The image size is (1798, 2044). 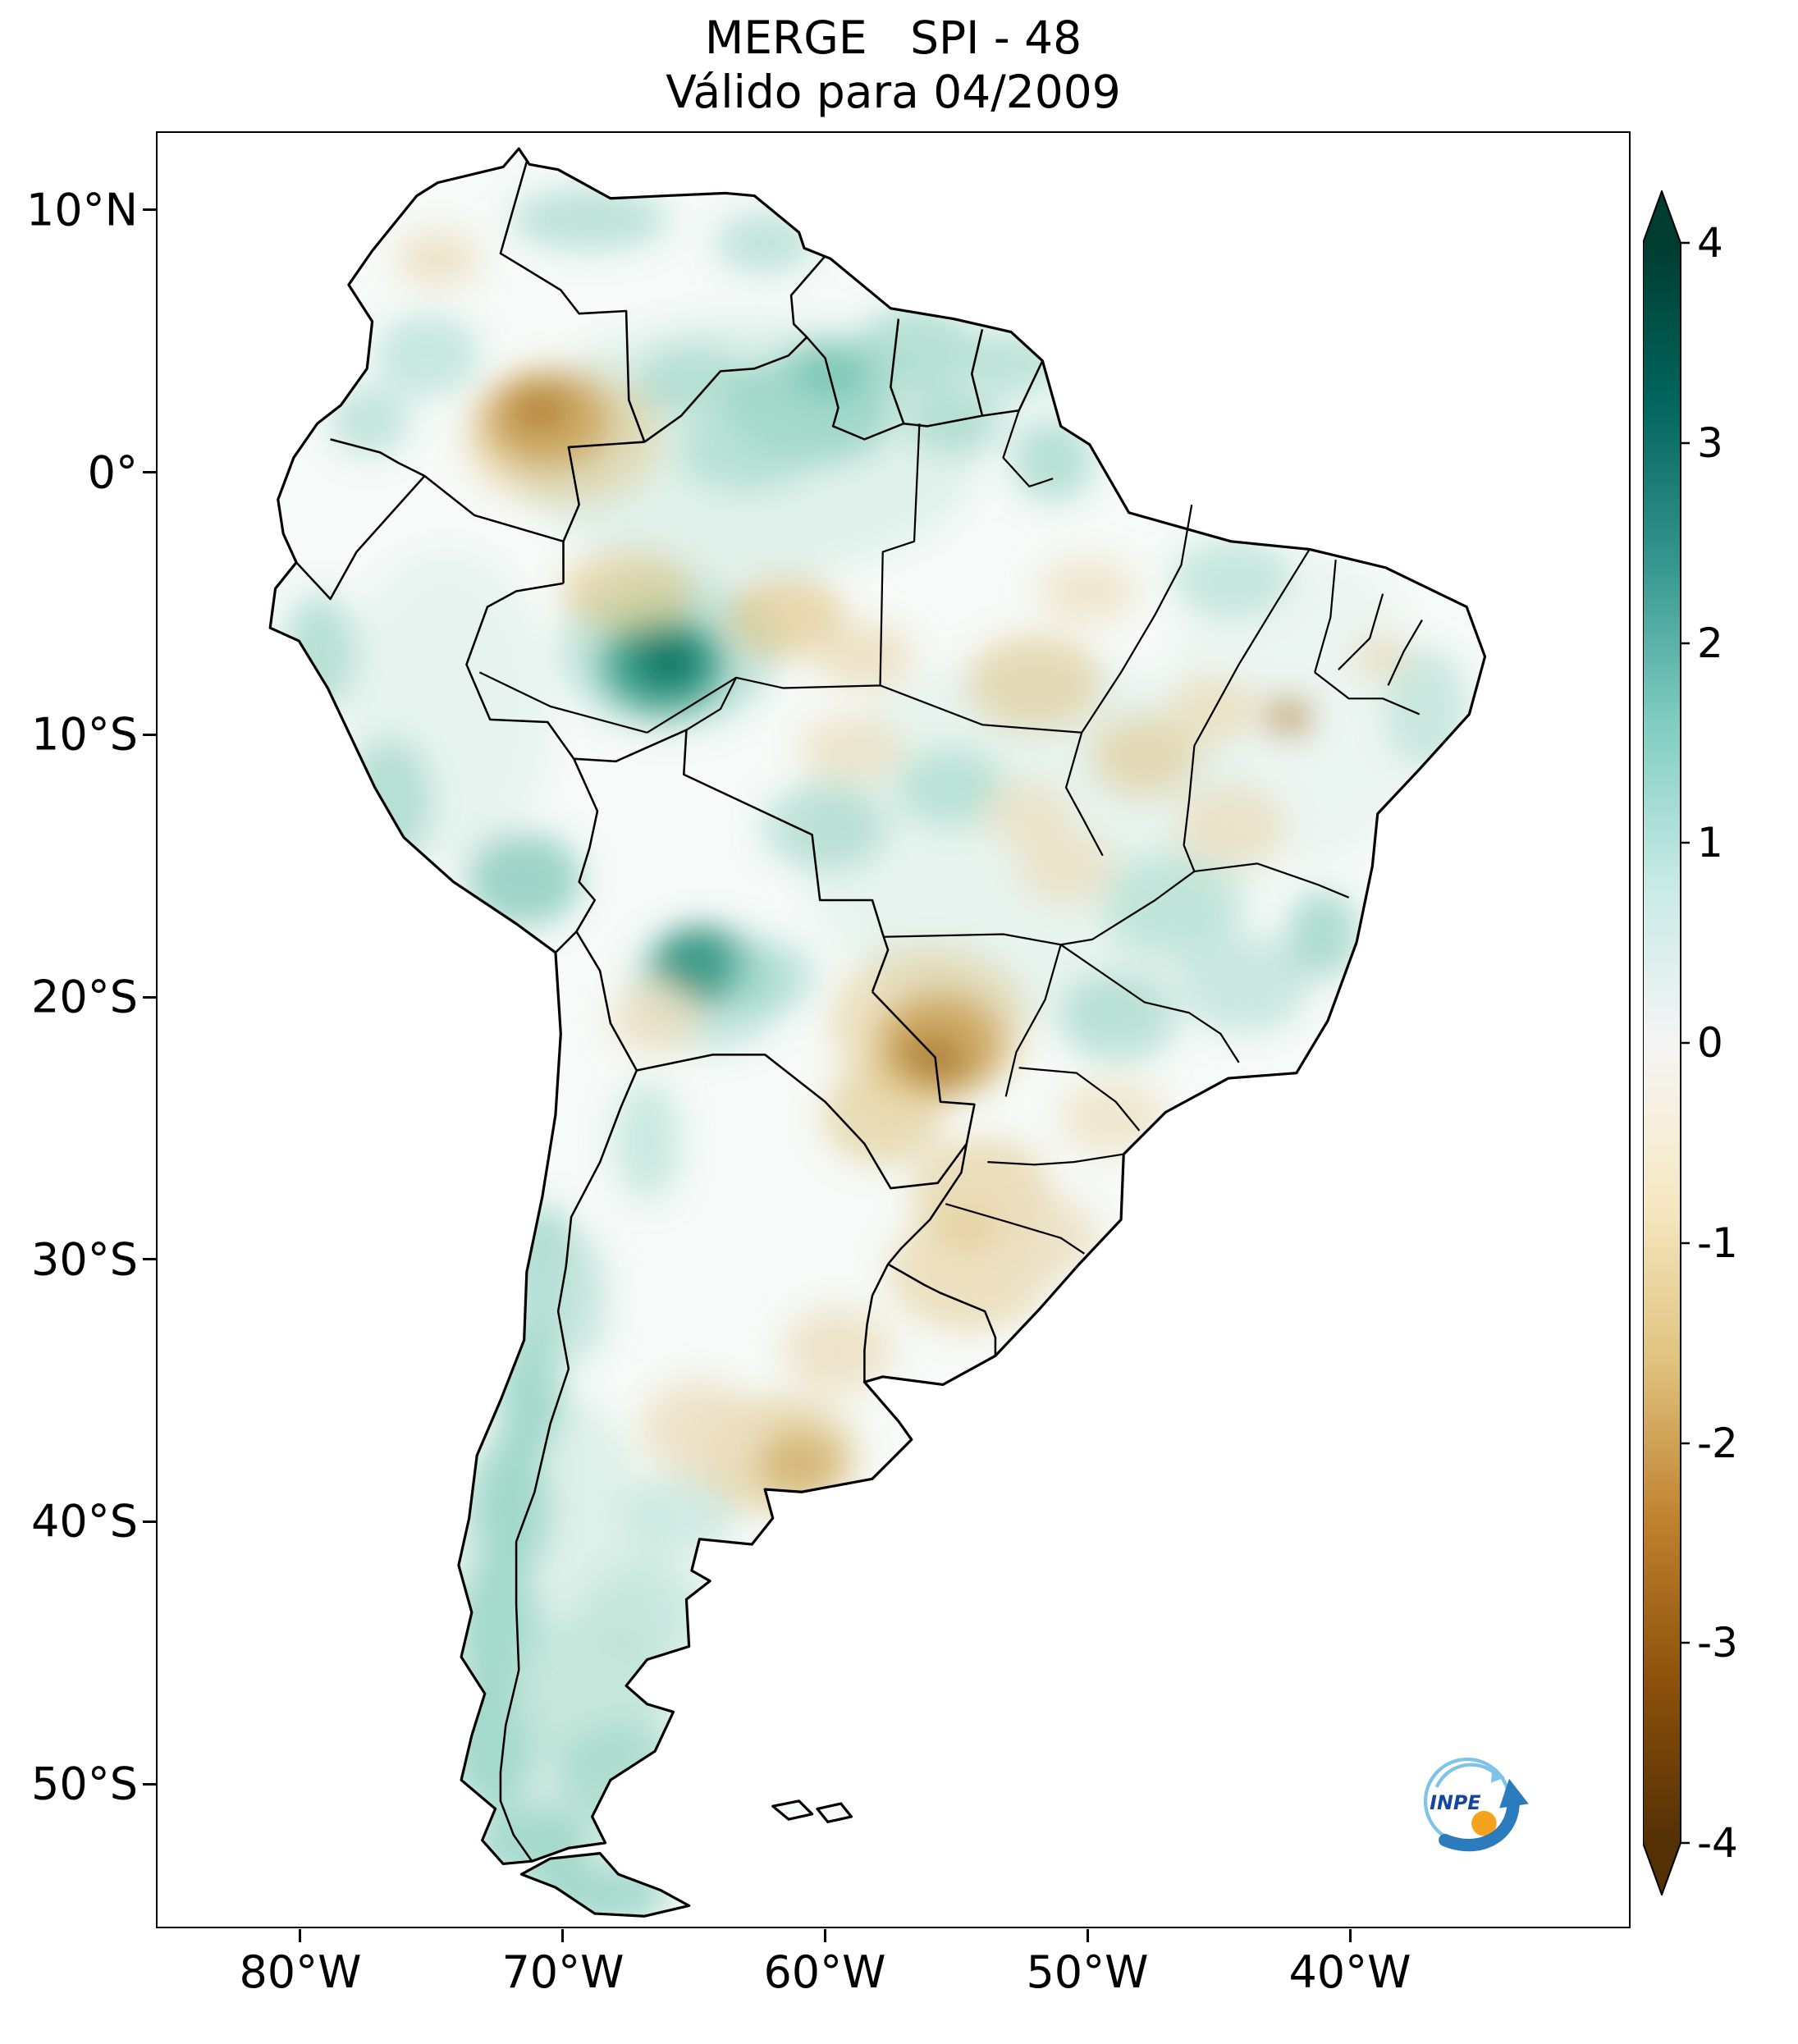 I want to click on inpe-logo: INPE, so click(x=1476, y=1804).